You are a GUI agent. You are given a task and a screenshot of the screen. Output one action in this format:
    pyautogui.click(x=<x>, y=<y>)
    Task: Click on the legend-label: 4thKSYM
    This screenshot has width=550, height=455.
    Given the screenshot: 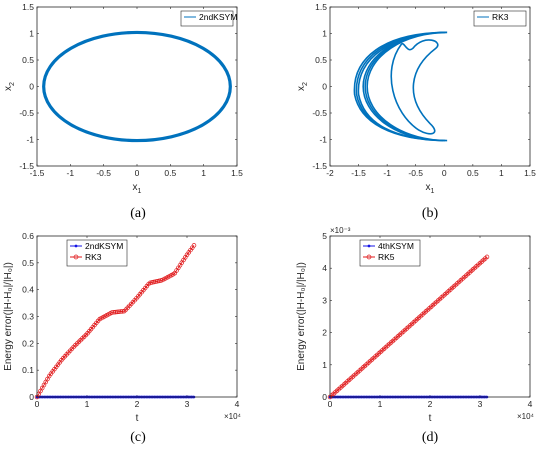 What is the action you would take?
    pyautogui.click(x=396, y=246)
    